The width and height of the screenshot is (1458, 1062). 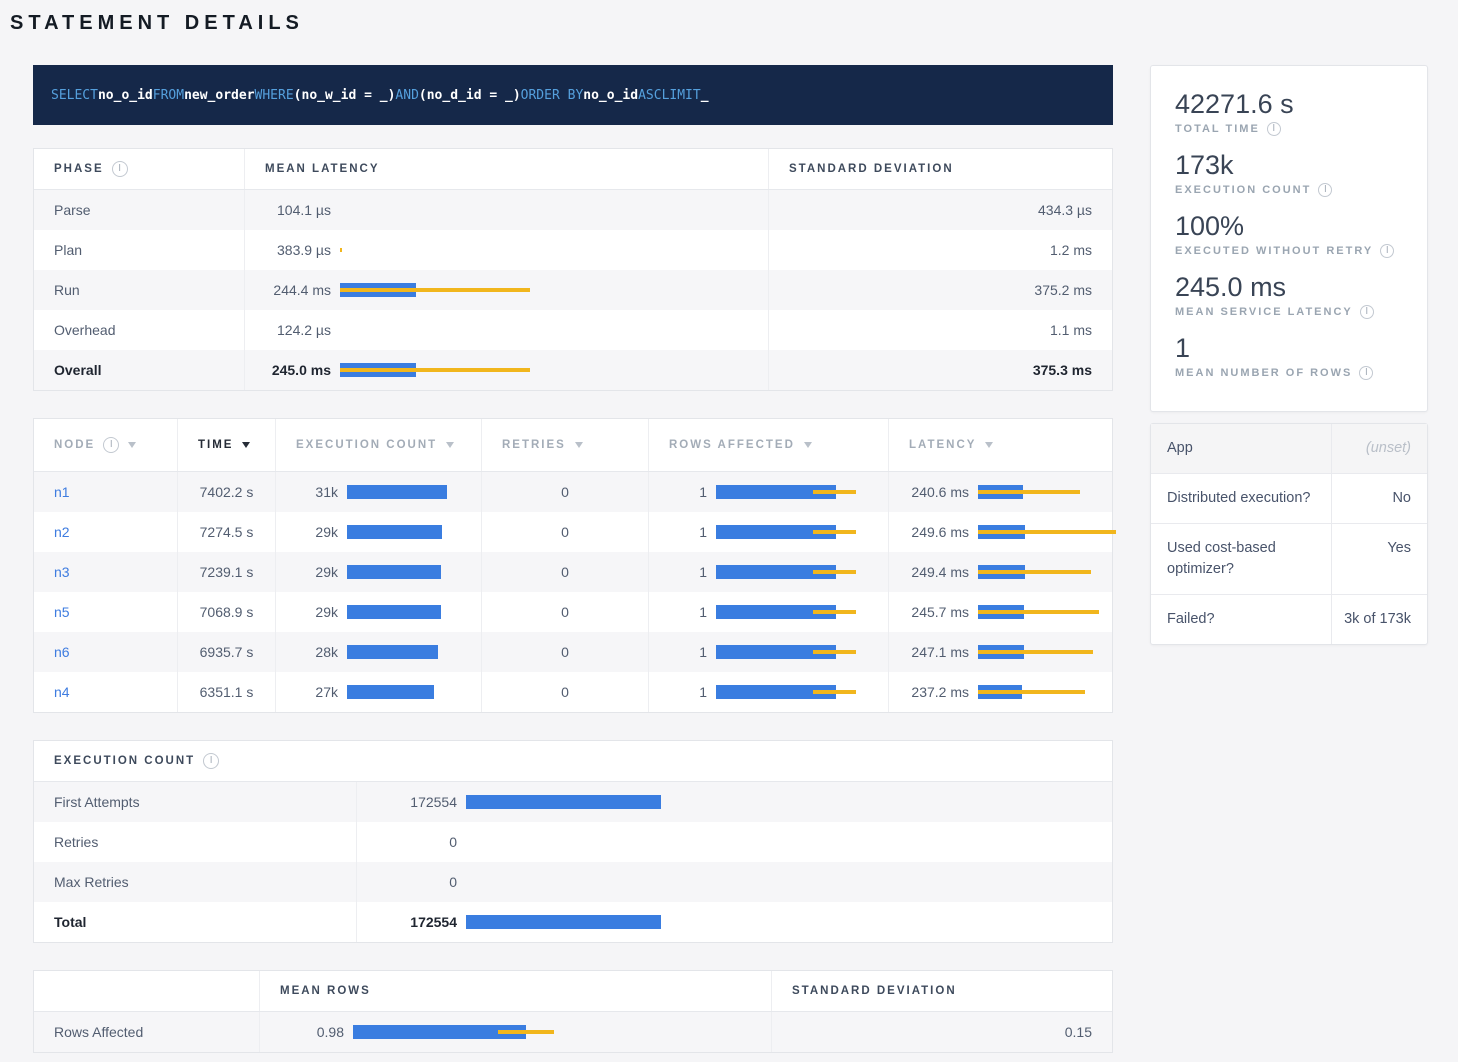 I want to click on execution-count-cell: 29k, so click(x=378, y=612).